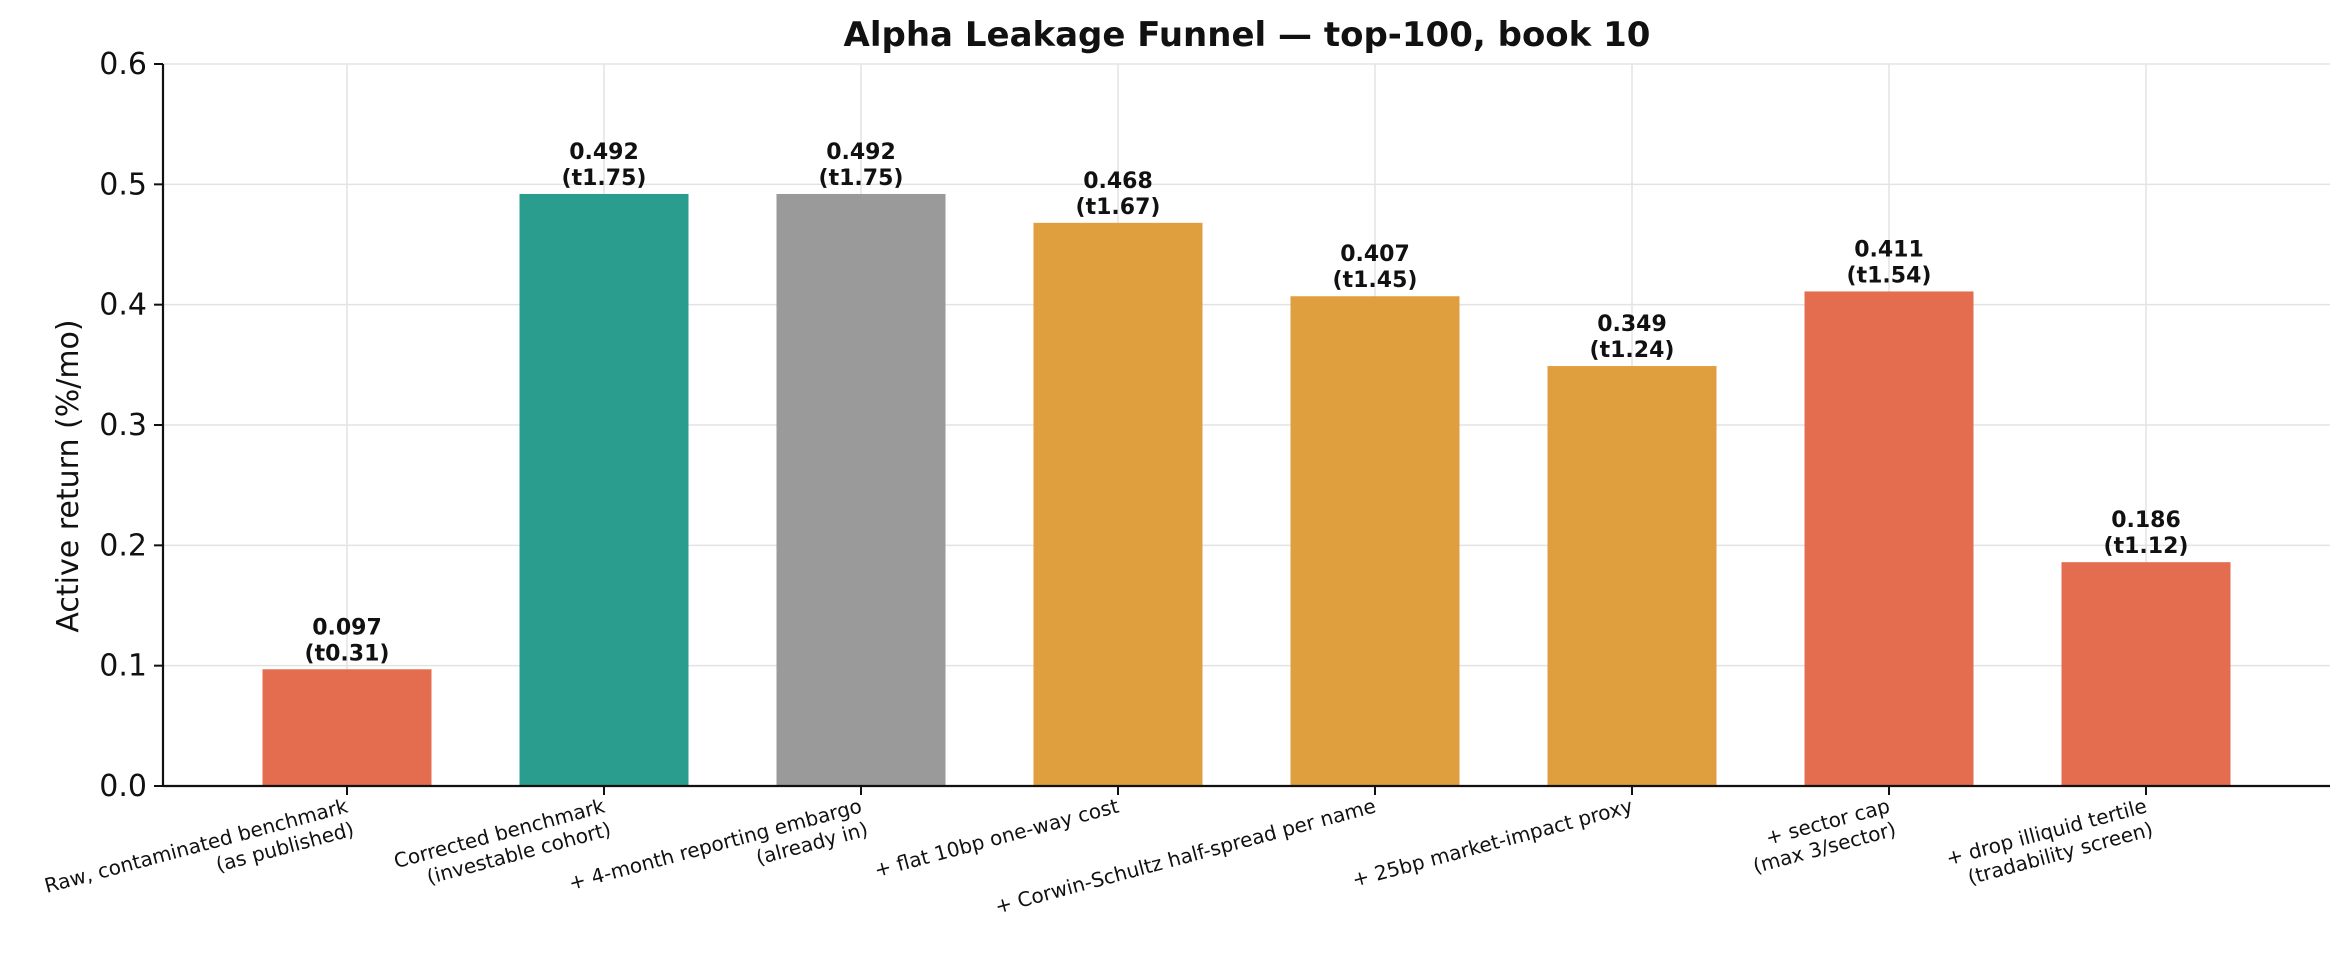 The width and height of the screenshot is (2346, 972). What do you see at coordinates (1118, 181) in the screenshot?
I see `data-label-value: 0.468` at bounding box center [1118, 181].